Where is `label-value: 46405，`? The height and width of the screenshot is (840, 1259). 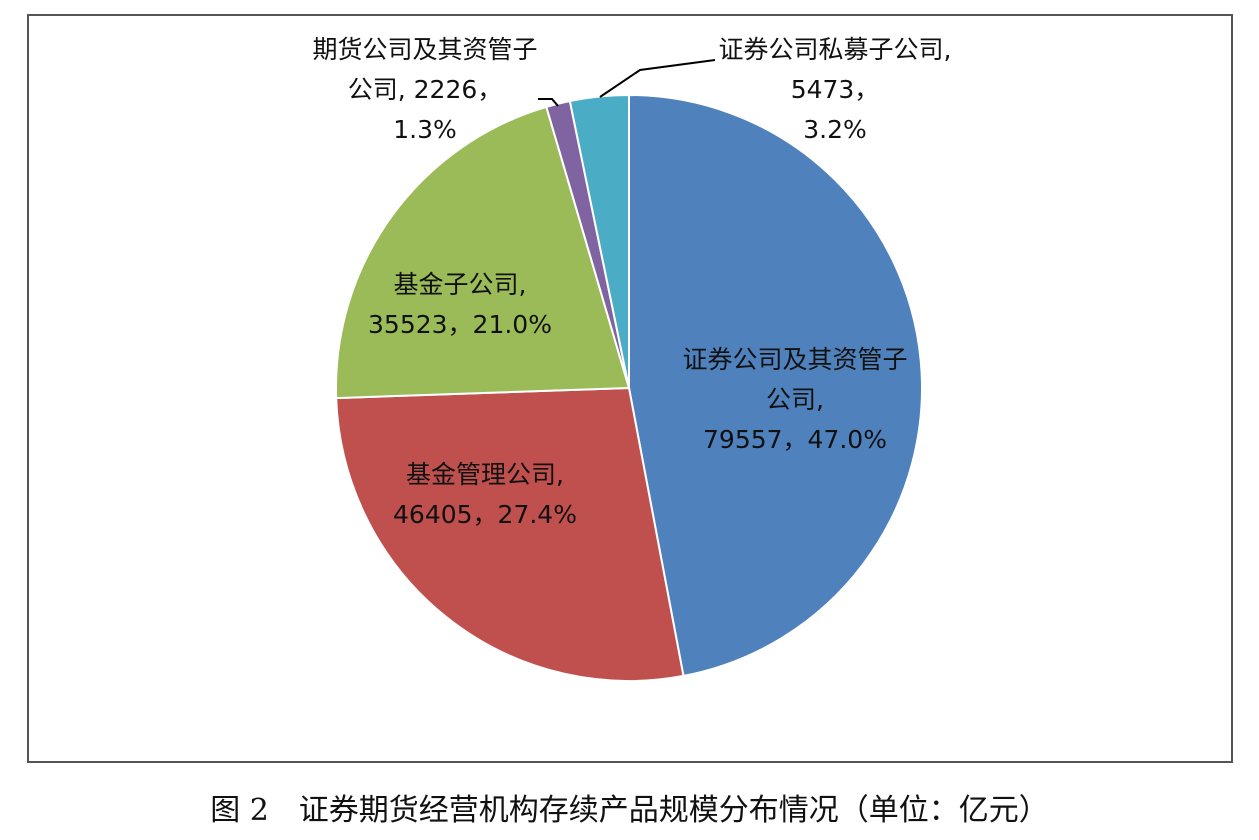
label-value: 46405， is located at coordinates (445, 514).